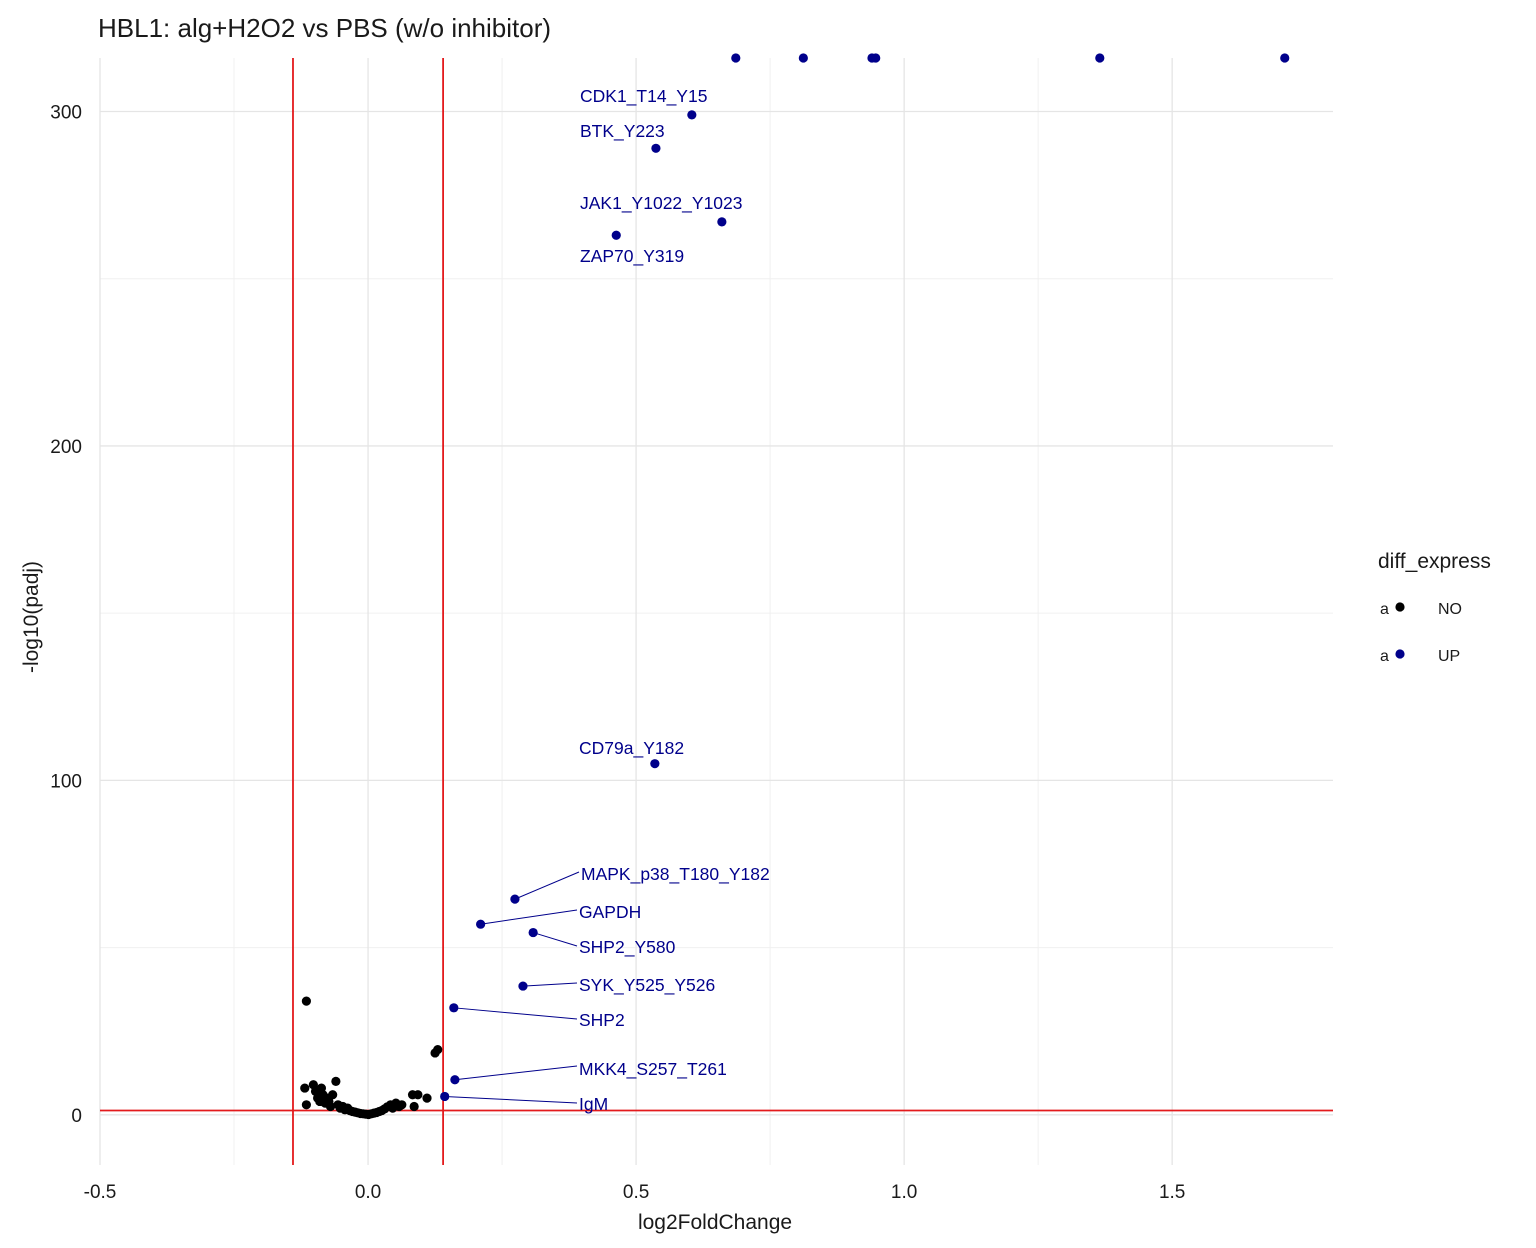 Image resolution: width=1536 pixels, height=1248 pixels. I want to click on y-tick-label: 200, so click(66, 447).